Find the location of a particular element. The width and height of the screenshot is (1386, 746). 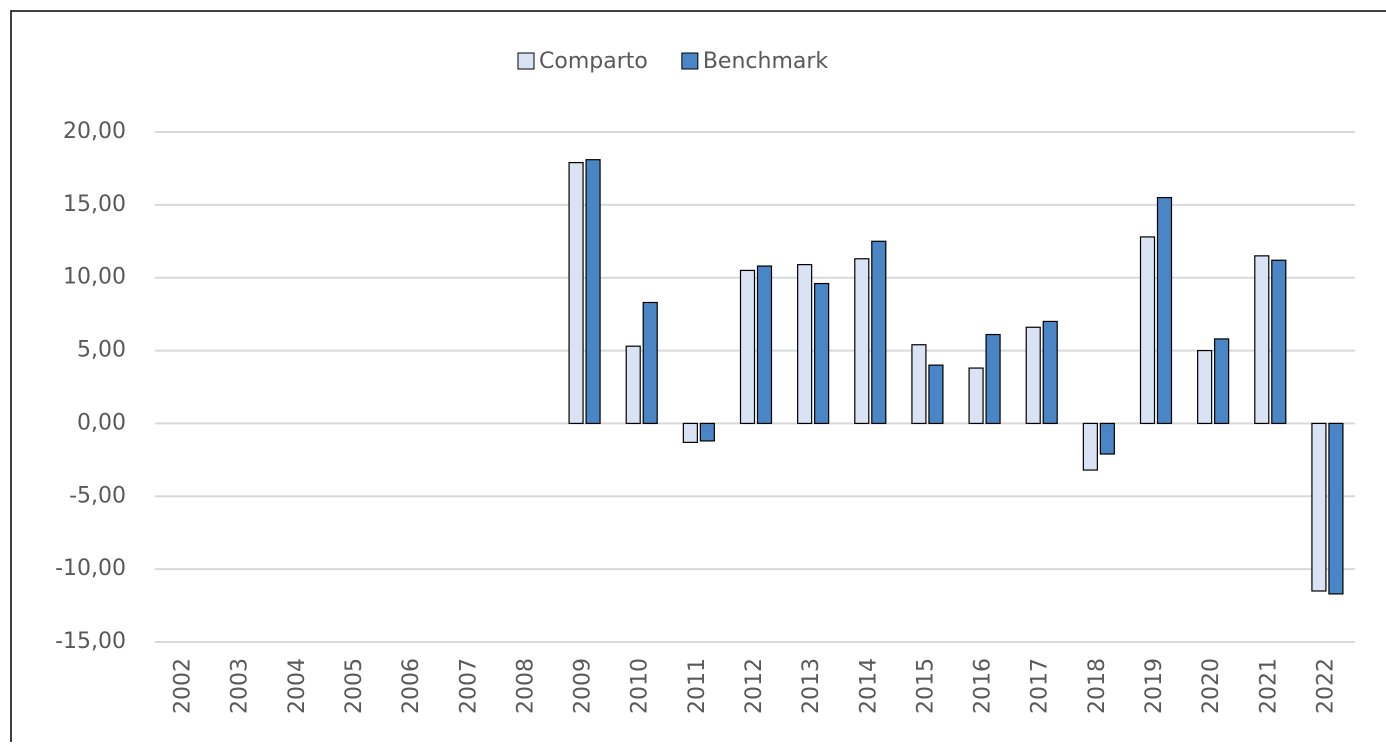

x-tick-label: 2017 is located at coordinates (1040, 686).